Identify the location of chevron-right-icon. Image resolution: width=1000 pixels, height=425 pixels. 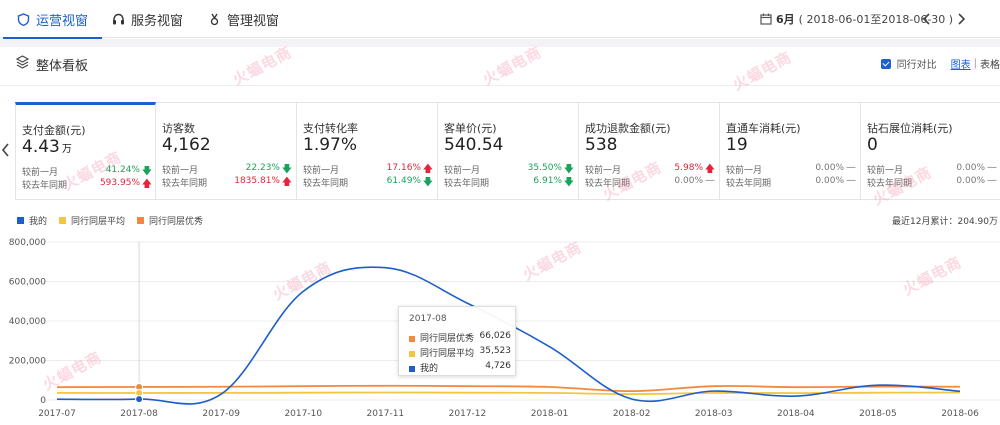
(962, 19).